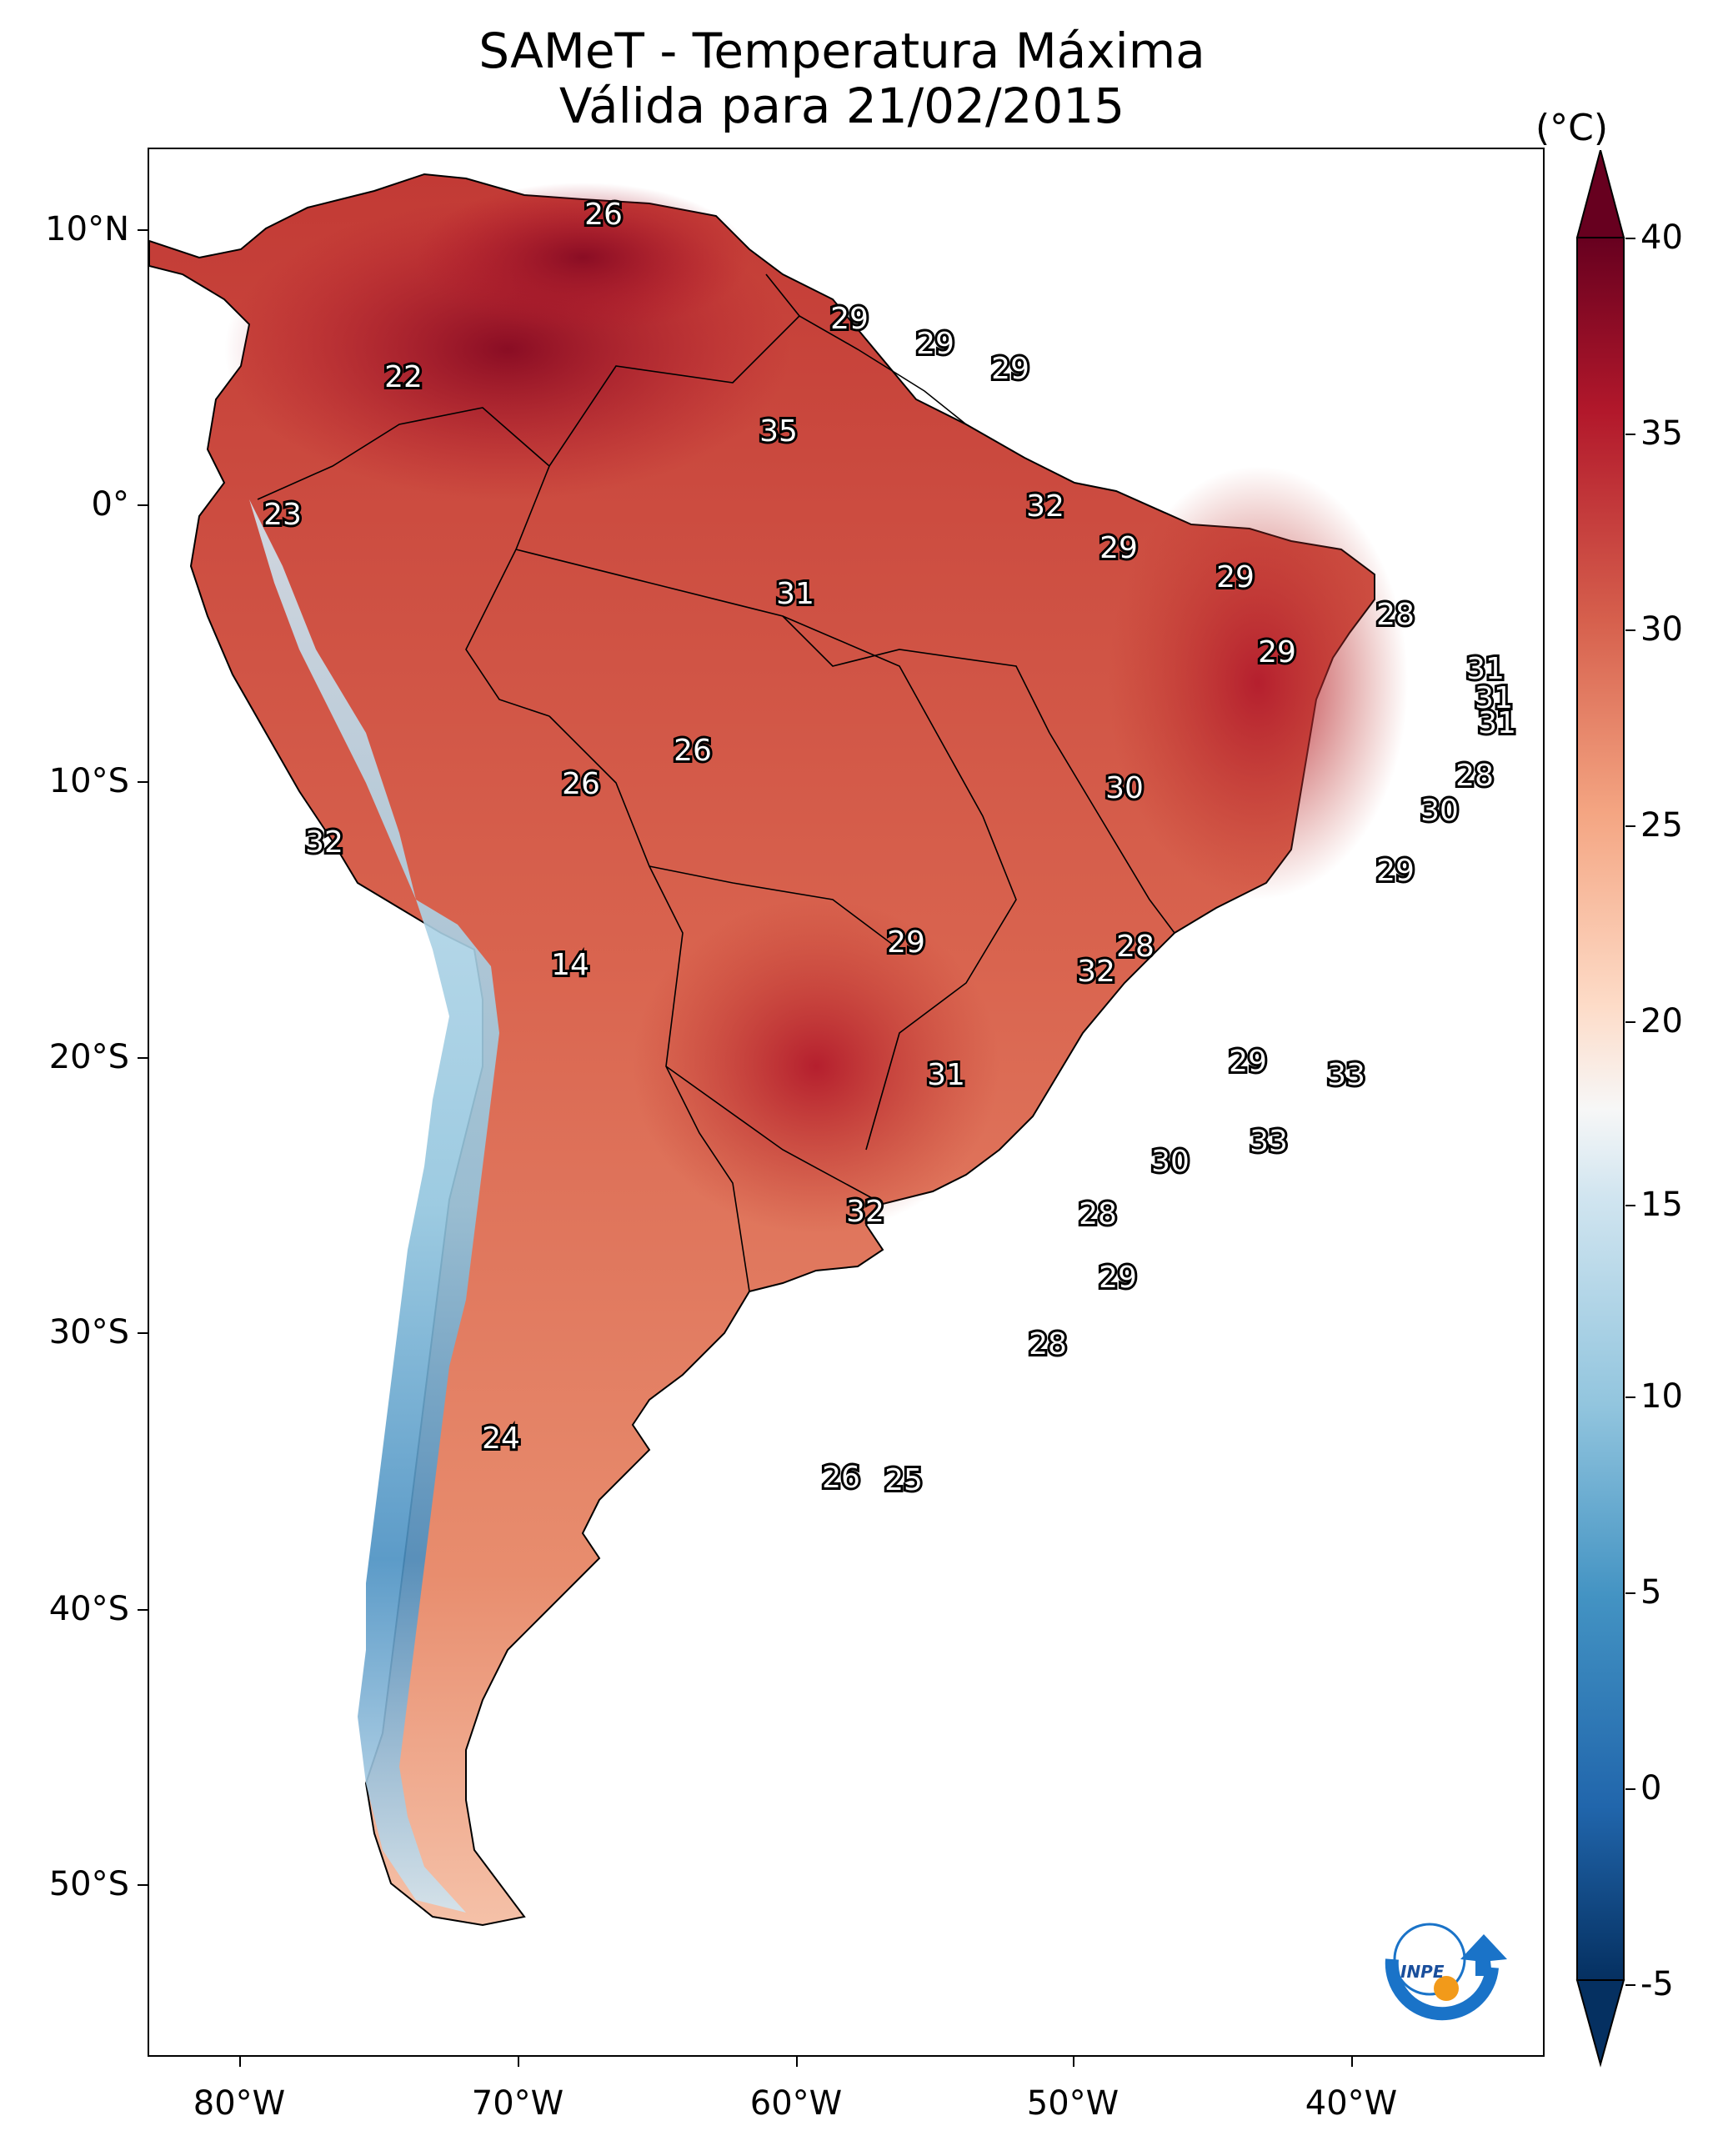 This screenshot has width=1723, height=2156. I want to click on contour-label: 23, so click(282, 515).